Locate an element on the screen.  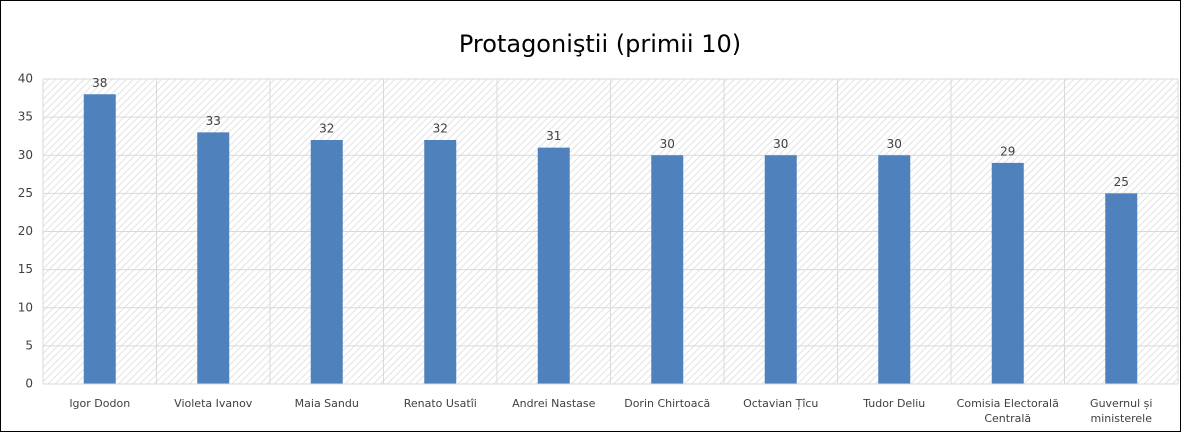
x-tick-label: Comisia Electorală Centrală is located at coordinates (1007, 411).